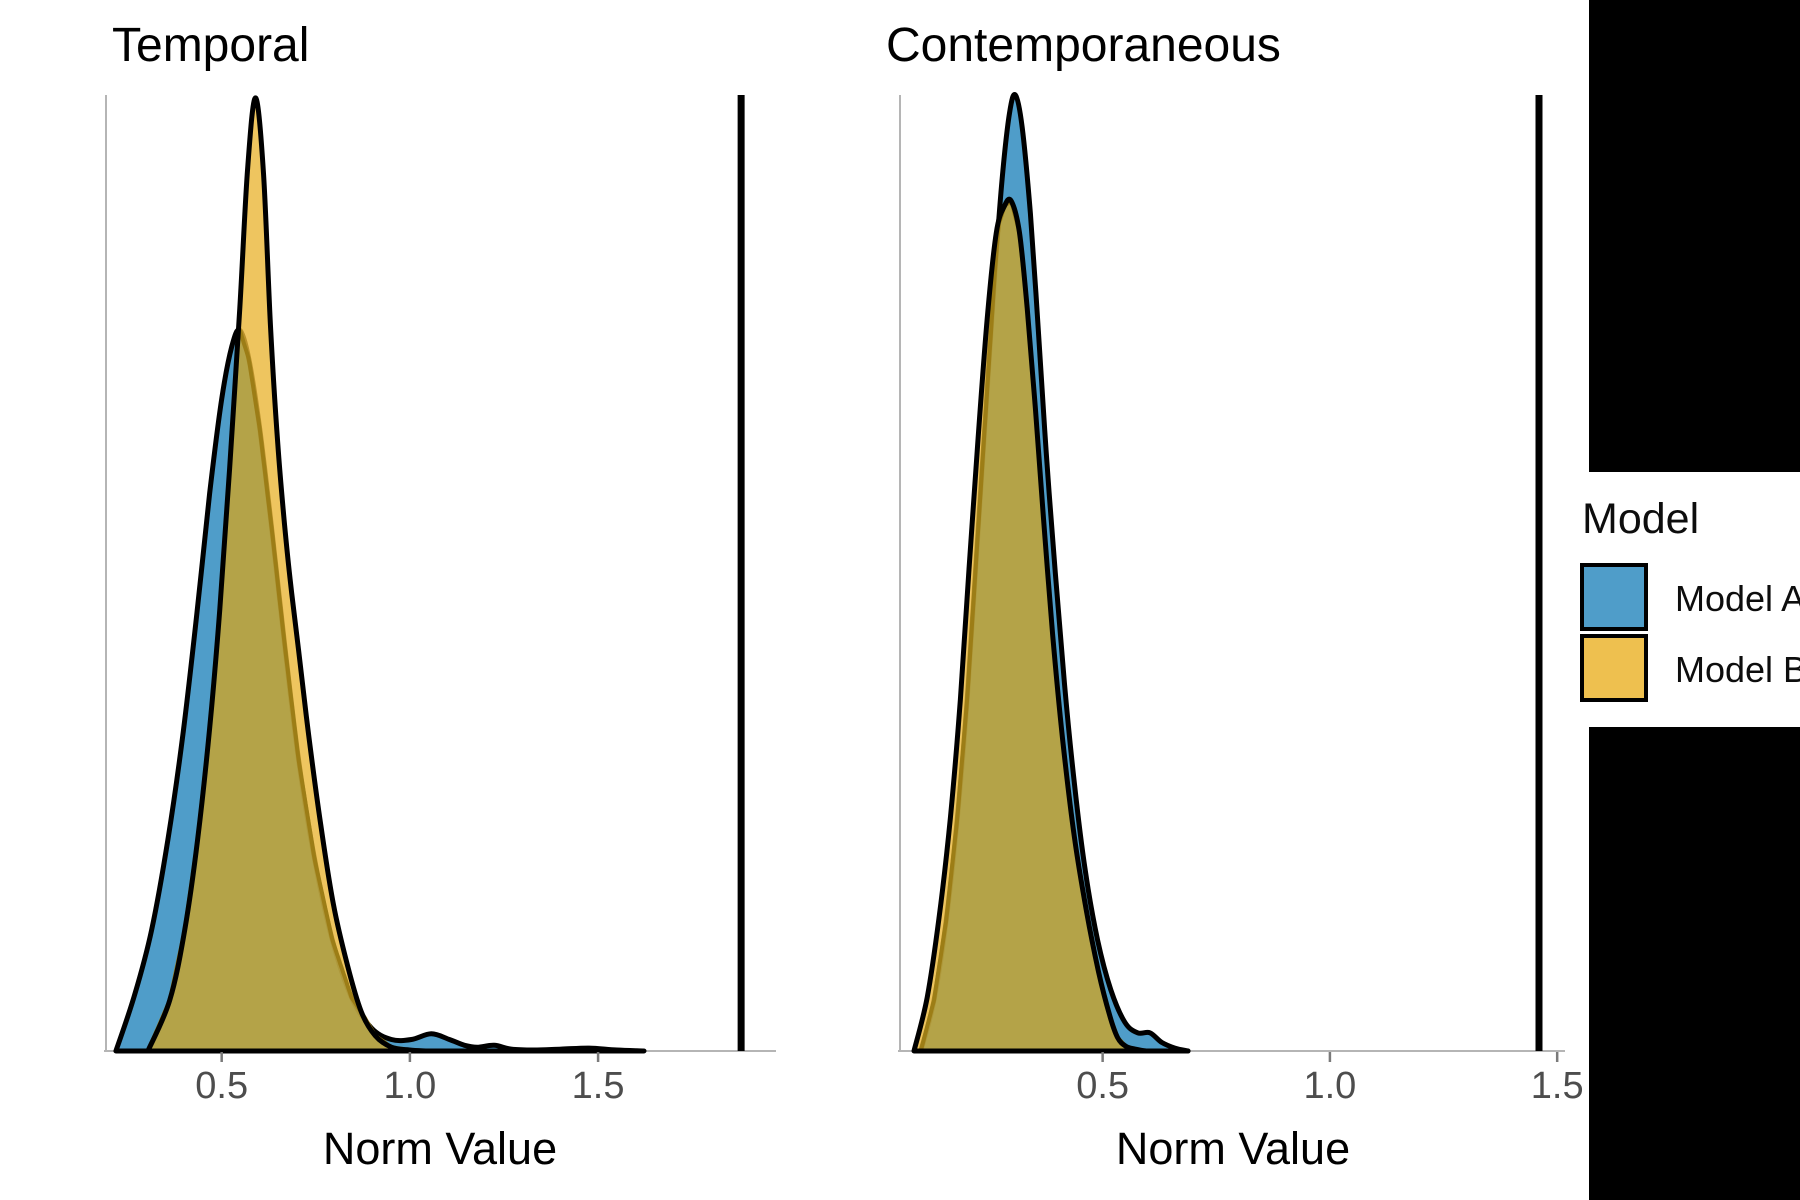  Describe the element at coordinates (210, 45) in the screenshot. I see `panel-title-temporal: Temporal` at that location.